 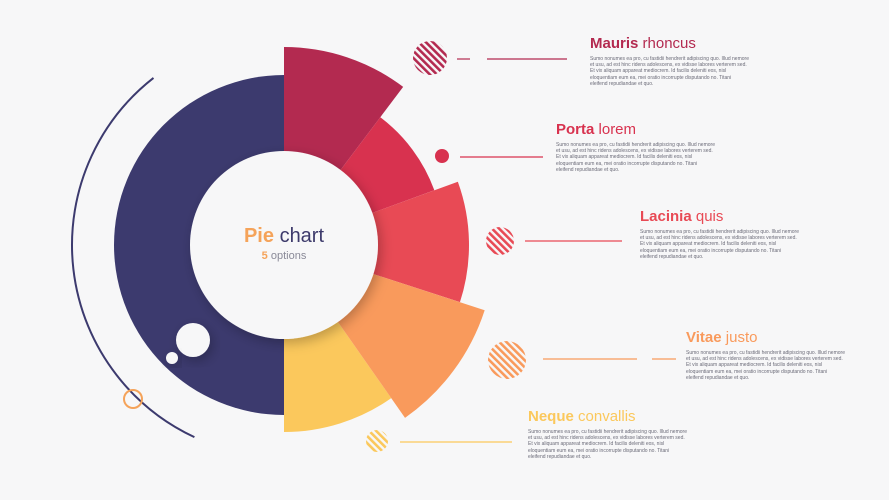 I want to click on center-title: Pie chart, so click(x=284, y=236).